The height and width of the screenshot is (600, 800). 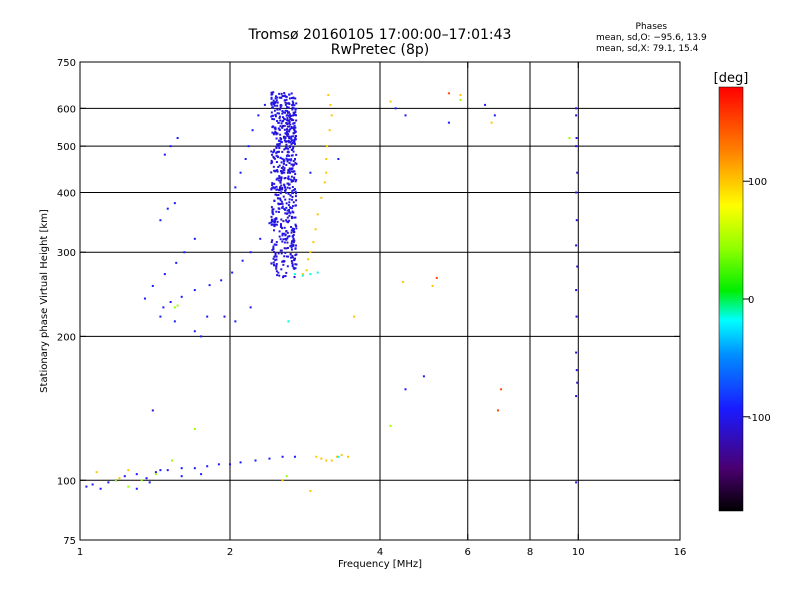 I want to click on colorbar-tick-label: 0, so click(x=751, y=300).